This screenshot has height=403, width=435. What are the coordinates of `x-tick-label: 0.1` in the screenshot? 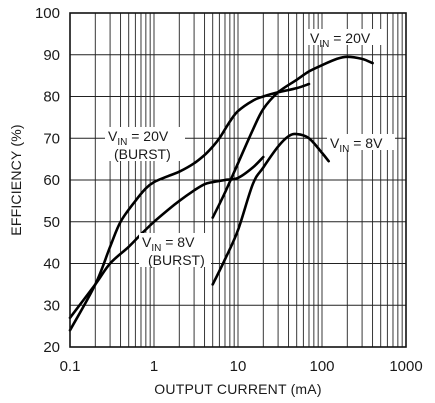 It's located at (70, 366).